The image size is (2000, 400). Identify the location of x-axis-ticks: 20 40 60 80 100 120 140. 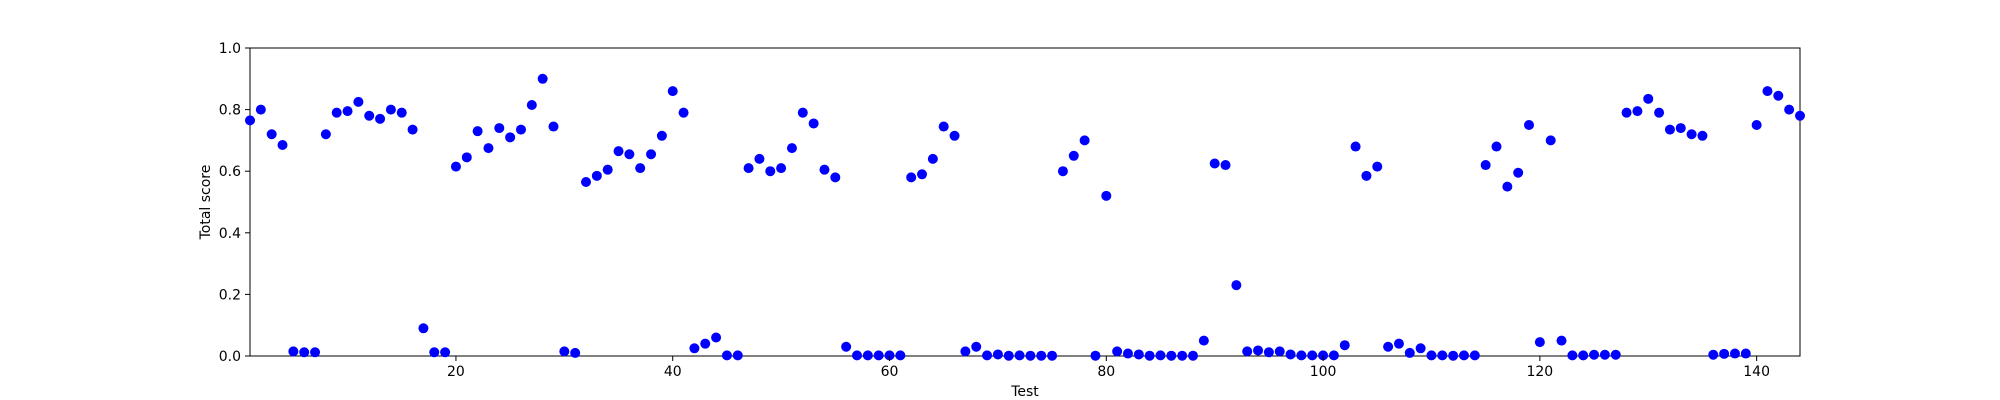
(1108, 368).